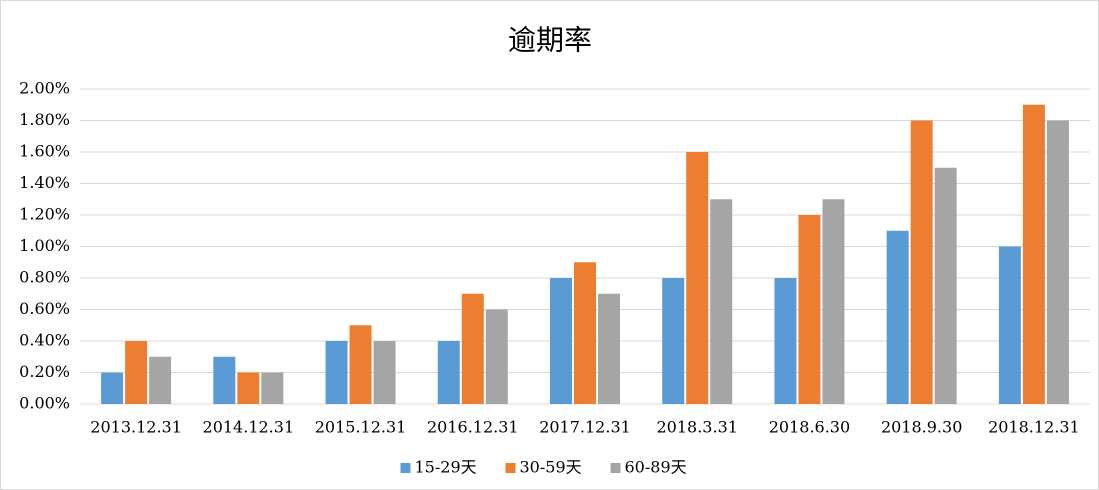  I want to click on x-tick-label: 2014.12.31, so click(249, 427).